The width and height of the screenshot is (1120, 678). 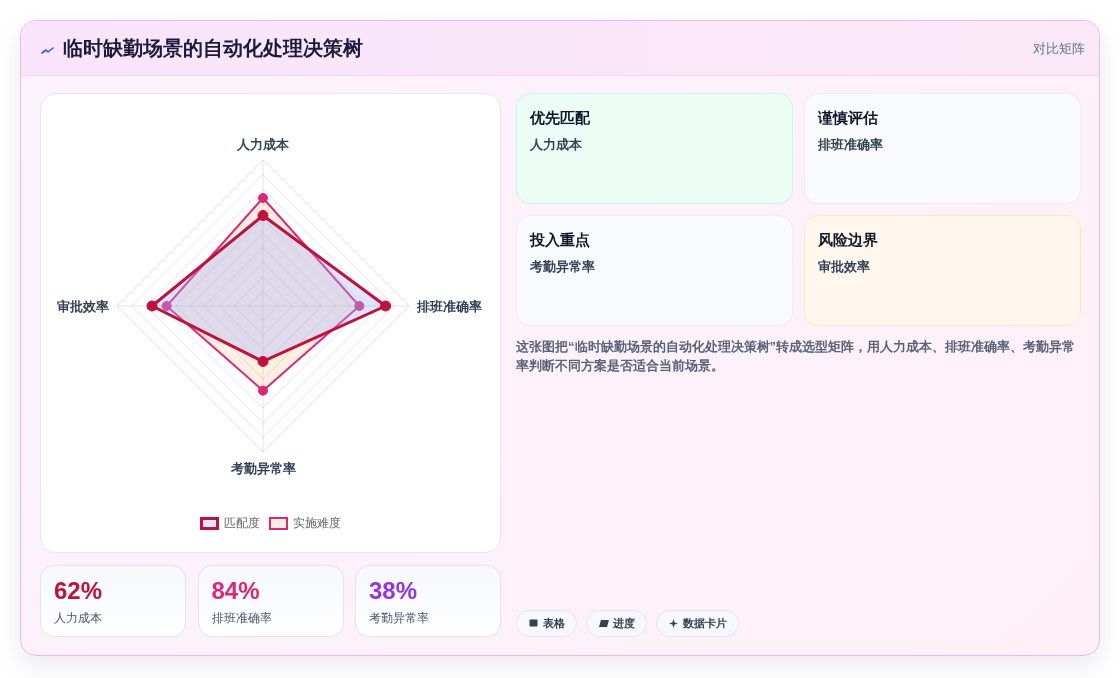 What do you see at coordinates (560, 240) in the screenshot?
I see `text: 投入重点` at bounding box center [560, 240].